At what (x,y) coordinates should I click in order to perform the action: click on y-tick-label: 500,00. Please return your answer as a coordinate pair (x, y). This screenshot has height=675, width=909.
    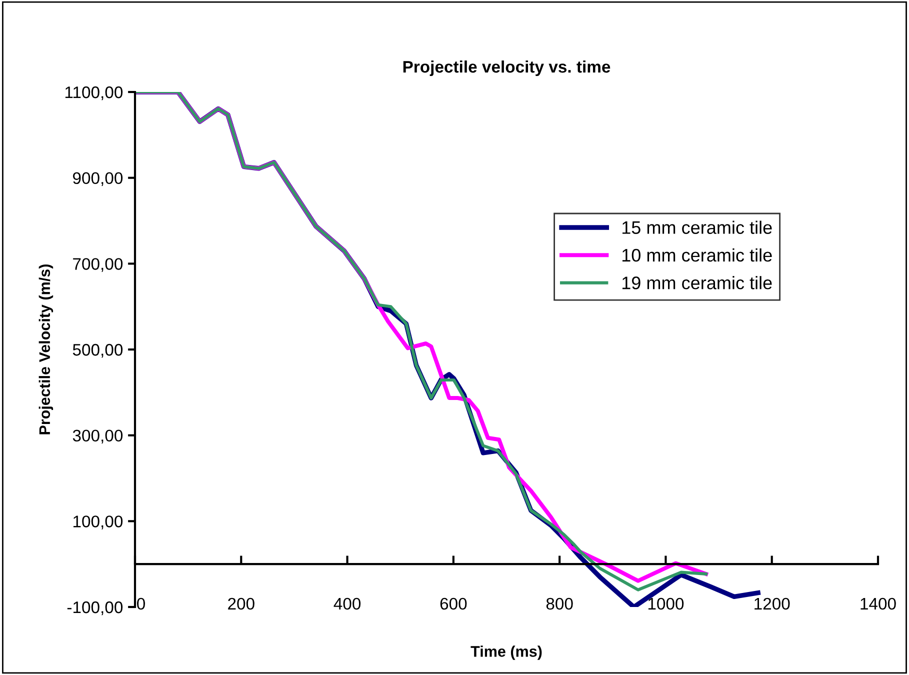
    Looking at the image, I should click on (97, 351).